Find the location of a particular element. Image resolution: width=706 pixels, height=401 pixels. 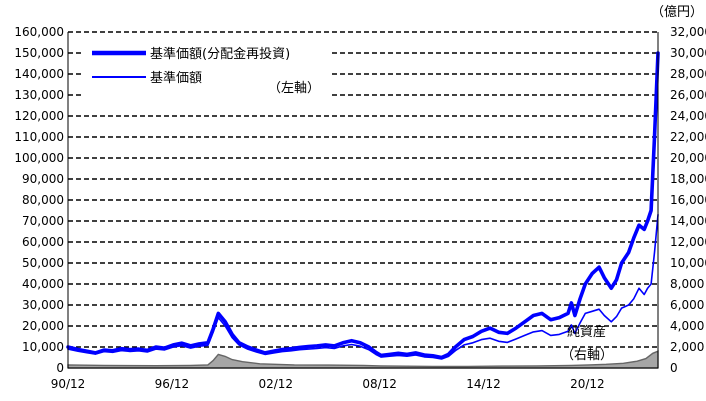

x-tick-label: 96/12 is located at coordinates (172, 384).